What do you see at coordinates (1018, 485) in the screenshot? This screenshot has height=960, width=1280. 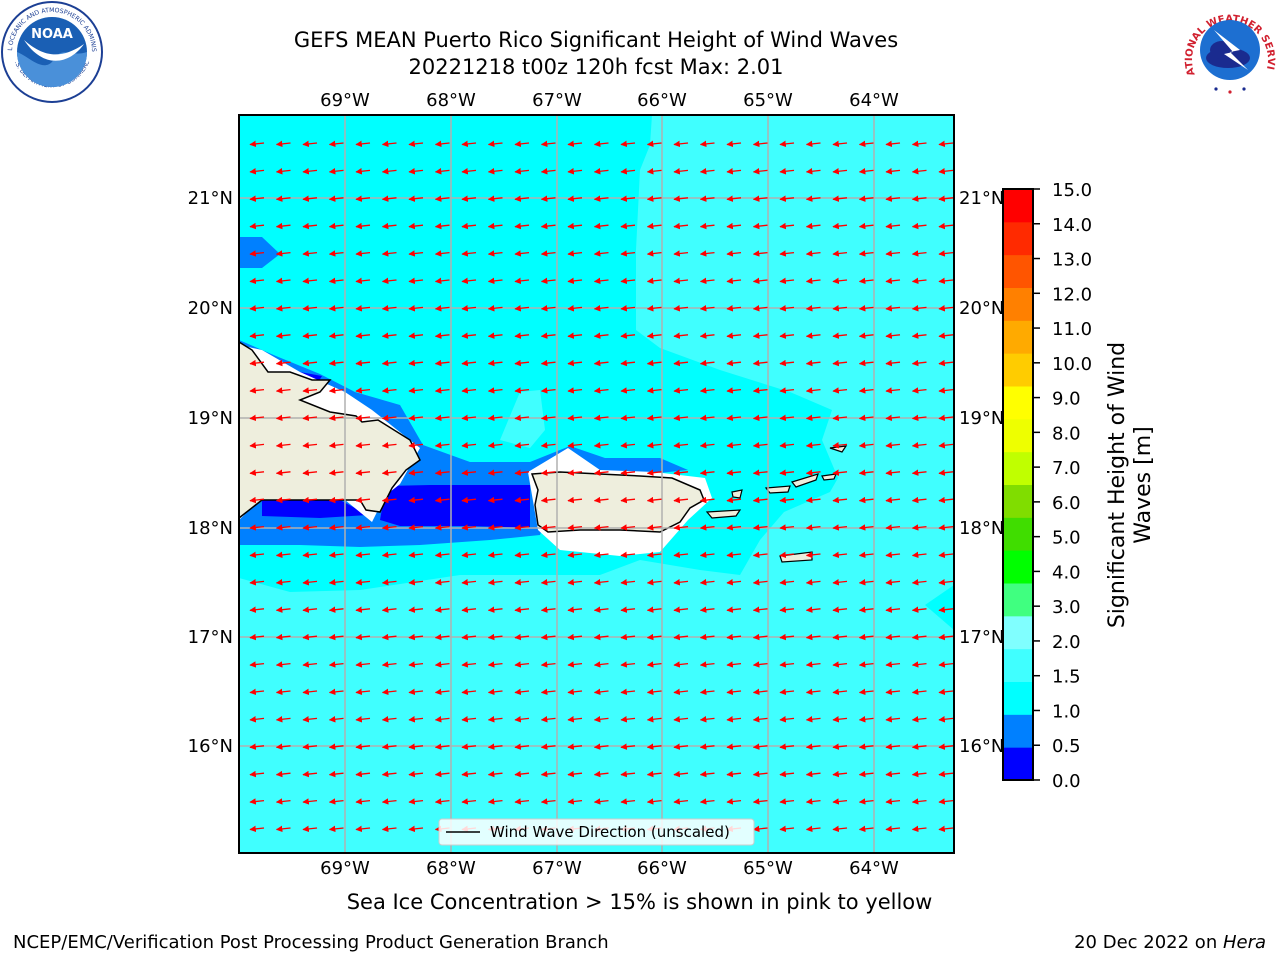 I see `colorbar` at bounding box center [1018, 485].